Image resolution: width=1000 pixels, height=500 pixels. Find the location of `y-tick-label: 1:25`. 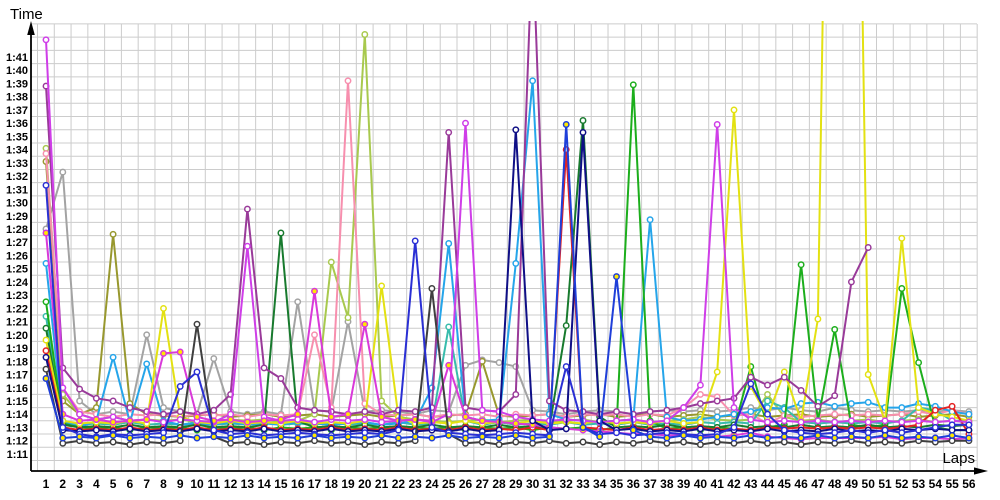

y-tick-label: 1:25 is located at coordinates (17, 270).